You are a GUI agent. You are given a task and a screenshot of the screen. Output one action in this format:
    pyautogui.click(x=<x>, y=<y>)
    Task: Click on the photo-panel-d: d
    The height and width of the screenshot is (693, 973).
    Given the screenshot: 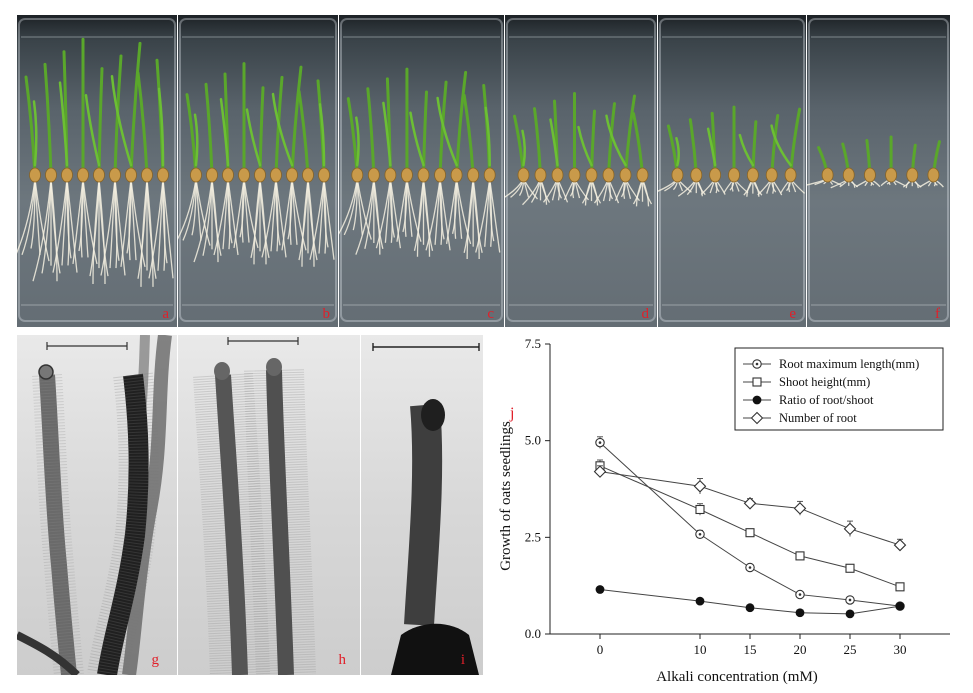 What is the action you would take?
    pyautogui.click(x=581, y=171)
    